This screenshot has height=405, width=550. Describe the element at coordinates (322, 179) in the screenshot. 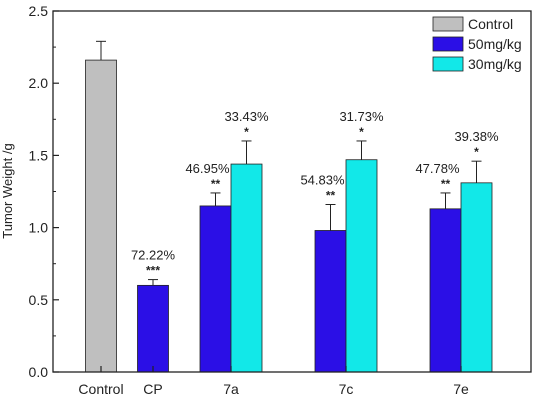

I see `percent-label: 54.83%` at that location.